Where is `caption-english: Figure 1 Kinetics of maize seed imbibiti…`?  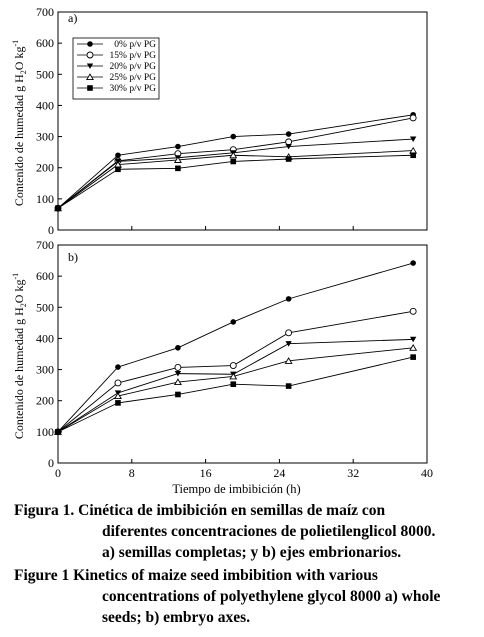
caption-english: Figure 1 Kinetics of maize seed imbibiti… is located at coordinates (245, 596).